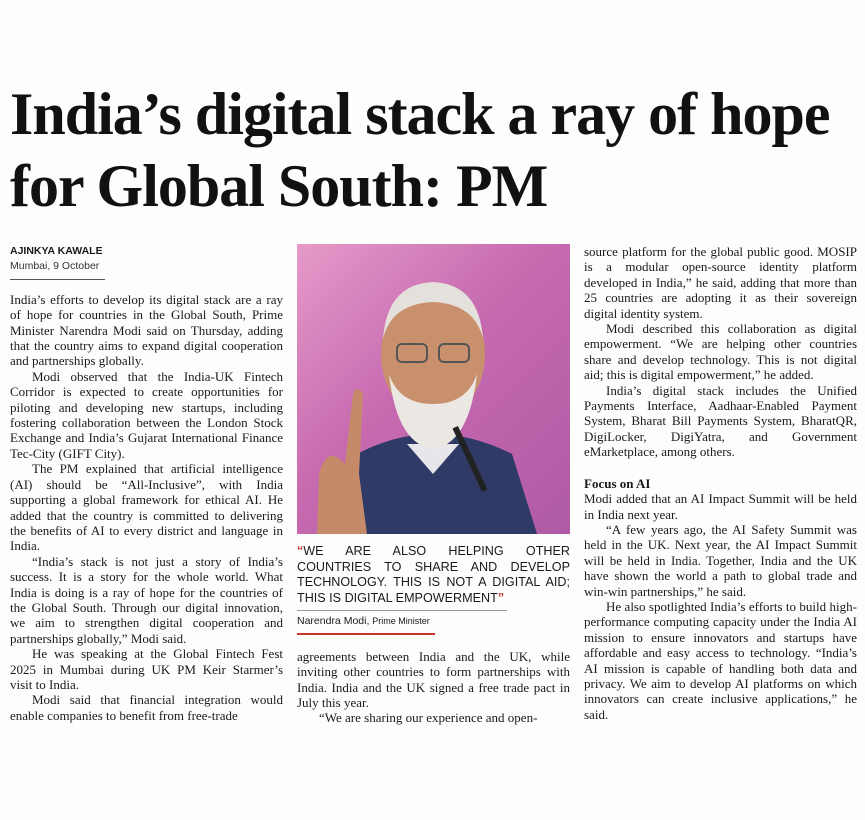 Image resolution: width=865 pixels, height=820 pixels. Describe the element at coordinates (300, 551) in the screenshot. I see `open-quote-icon: “` at that location.